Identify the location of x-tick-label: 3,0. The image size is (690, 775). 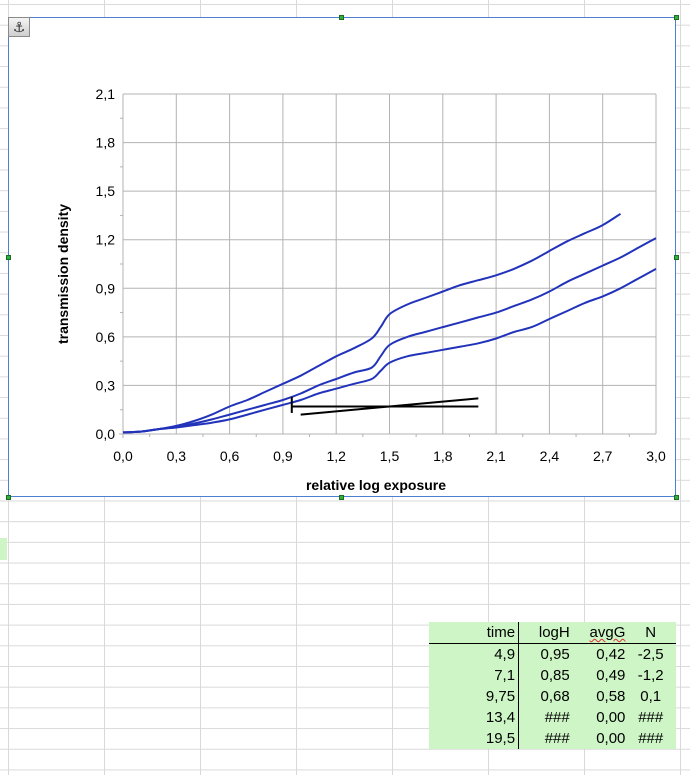
(656, 456).